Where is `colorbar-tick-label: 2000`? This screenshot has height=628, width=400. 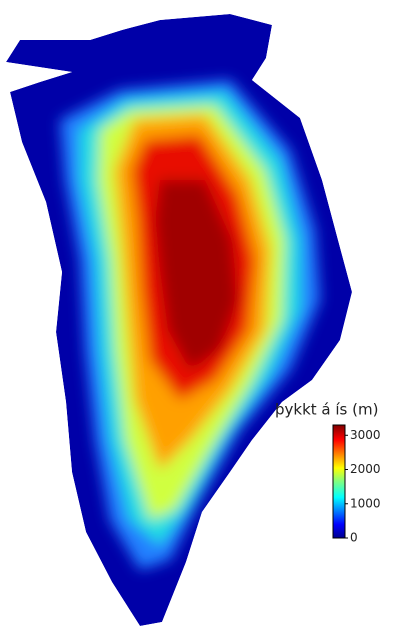 colorbar-tick-label: 2000 is located at coordinates (365, 469).